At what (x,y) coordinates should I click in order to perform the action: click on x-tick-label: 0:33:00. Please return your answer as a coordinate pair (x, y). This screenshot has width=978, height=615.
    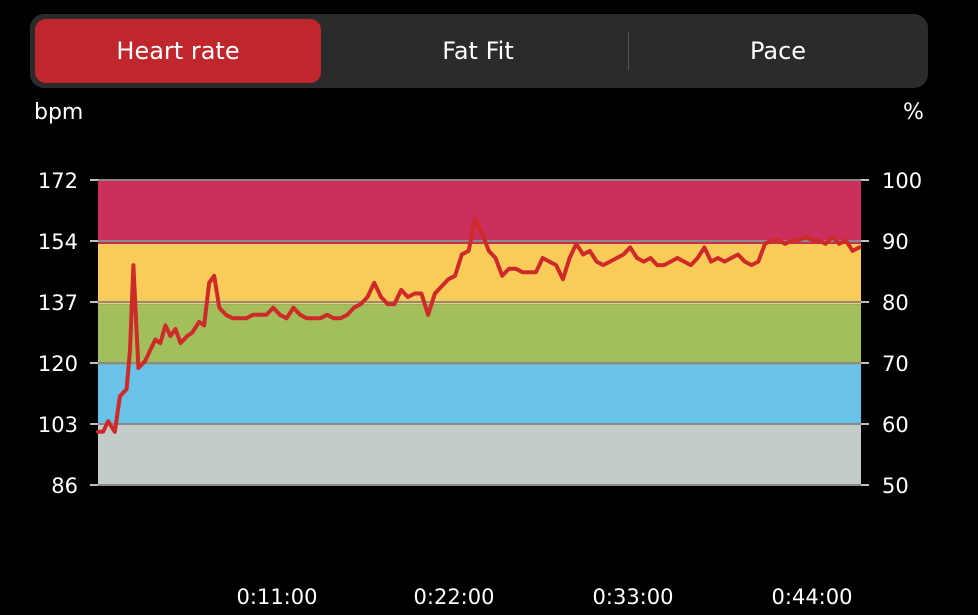
    Looking at the image, I should click on (633, 597).